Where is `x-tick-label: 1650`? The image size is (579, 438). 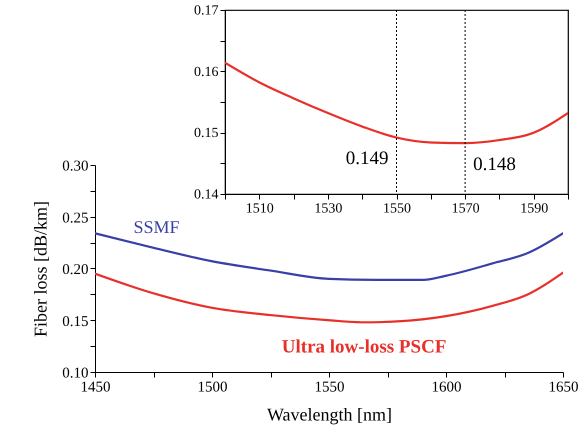 x-tick-label: 1650 is located at coordinates (563, 388).